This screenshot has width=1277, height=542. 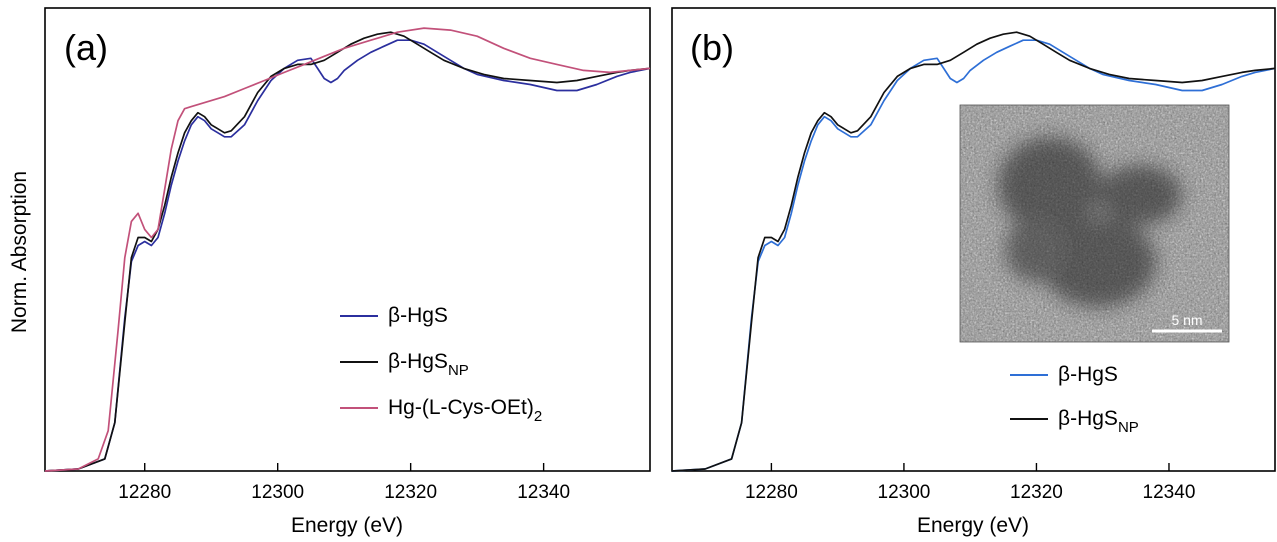 I want to click on panel-a-x-axis-label: Energy (eV), so click(x=347, y=525).